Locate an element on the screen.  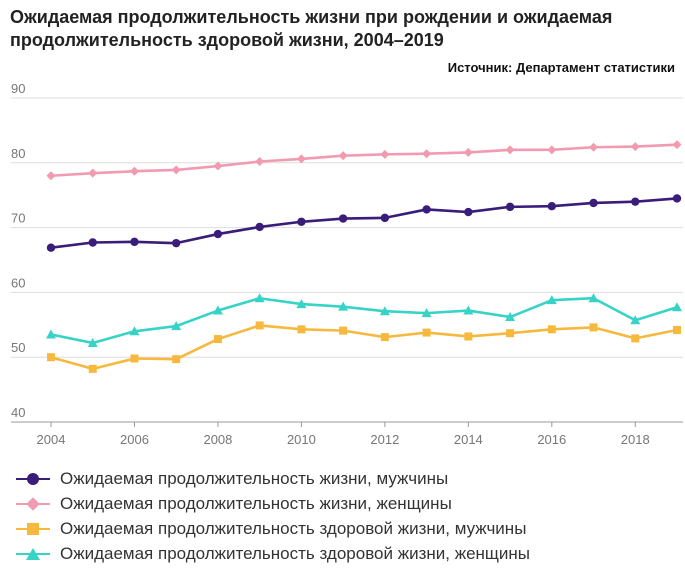
x-tick-label: 2016 is located at coordinates (551, 439).